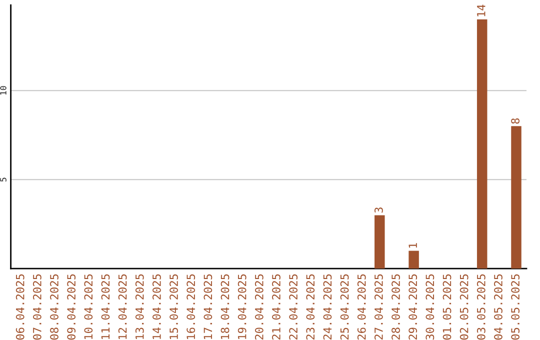 The height and width of the screenshot is (340, 540). Describe the element at coordinates (71, 307) in the screenshot. I see `x-tick-label: 09.04.2025` at that location.